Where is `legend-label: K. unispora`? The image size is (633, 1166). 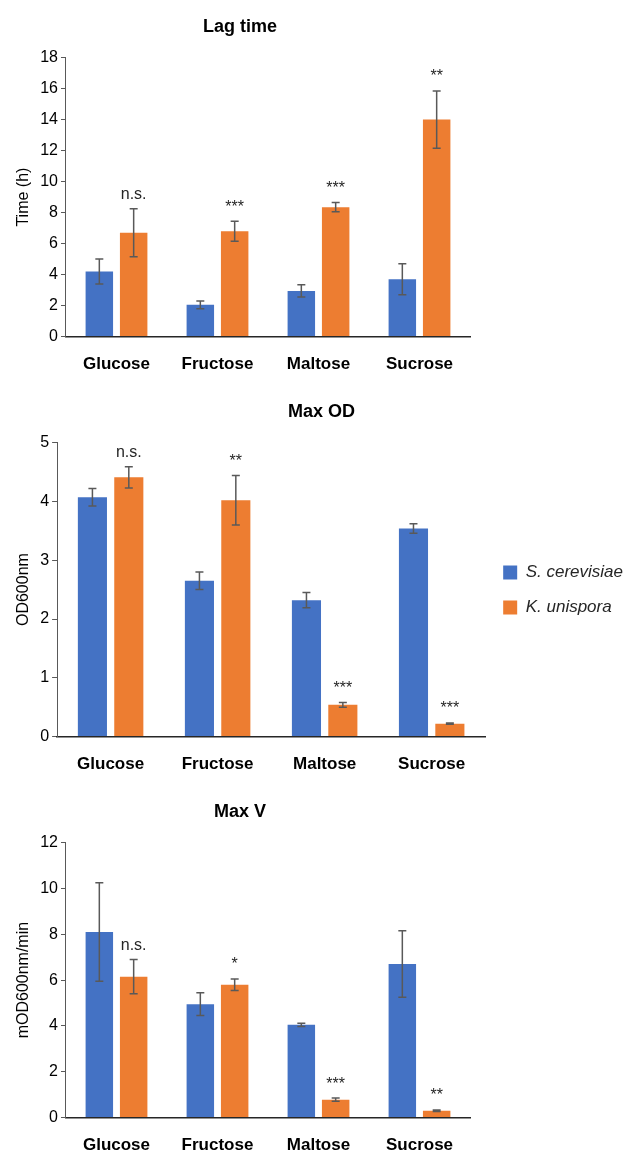 legend-label: K. unispora is located at coordinates (568, 607).